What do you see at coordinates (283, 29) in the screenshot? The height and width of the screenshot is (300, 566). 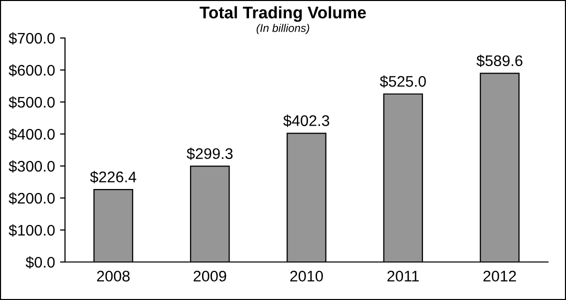 I see `chart-subtitle: (In billions)` at bounding box center [283, 29].